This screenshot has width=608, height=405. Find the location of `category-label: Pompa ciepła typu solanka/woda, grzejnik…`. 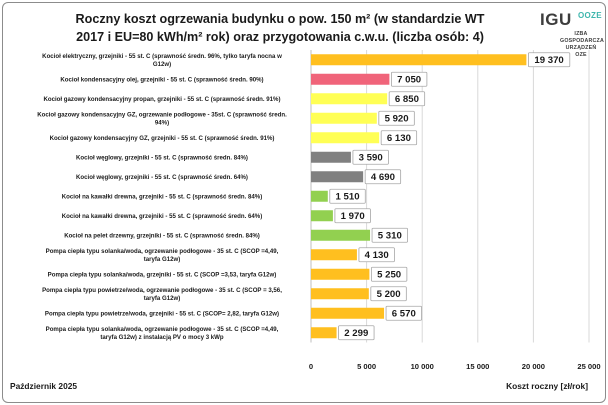

category-label: Pompa ciepła typu solanka/woda, grzejnik… is located at coordinates (162, 274).